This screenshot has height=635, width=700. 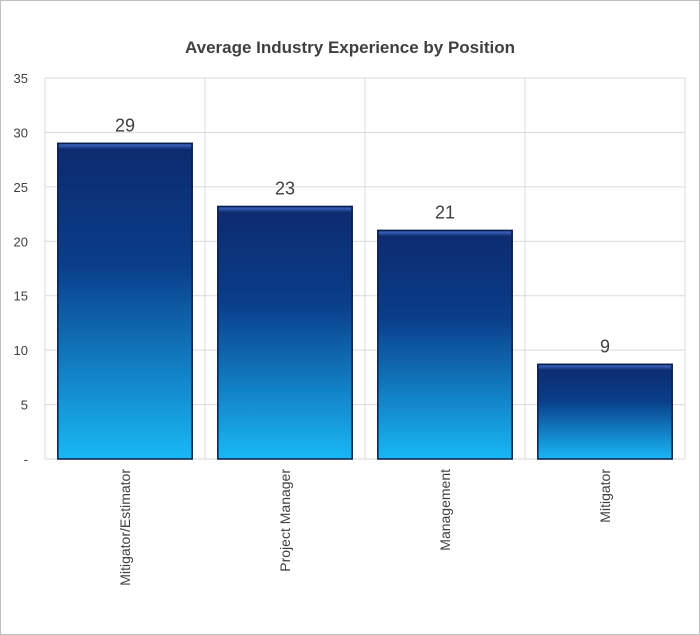 I want to click on y-tick-label: 20, so click(x=21, y=241).